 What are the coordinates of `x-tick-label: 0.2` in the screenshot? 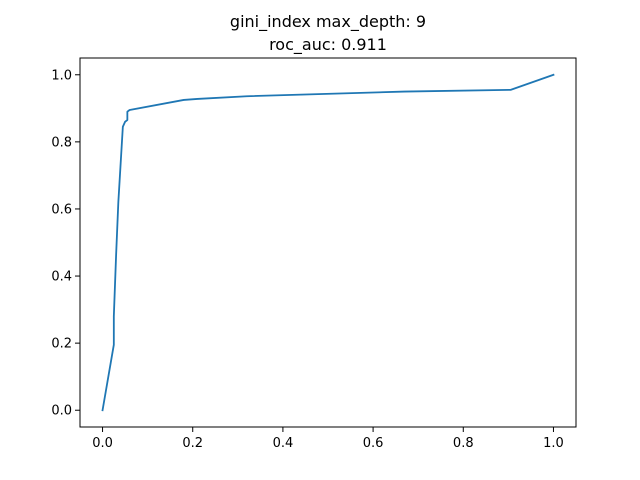 It's located at (192, 443).